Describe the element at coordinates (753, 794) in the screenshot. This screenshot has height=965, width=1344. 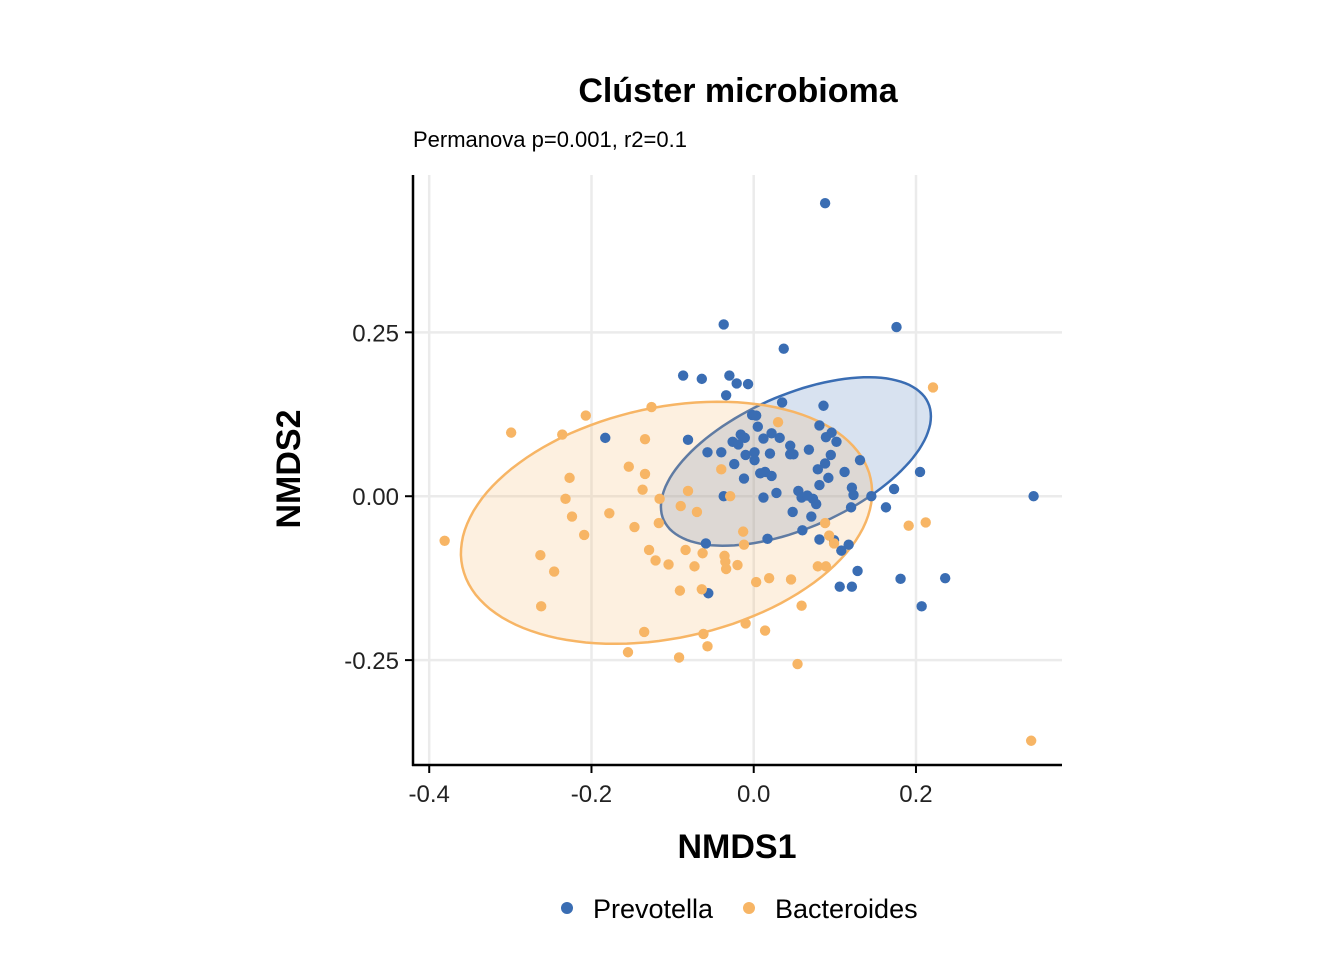
I see `x-tick-label: 0.0` at that location.